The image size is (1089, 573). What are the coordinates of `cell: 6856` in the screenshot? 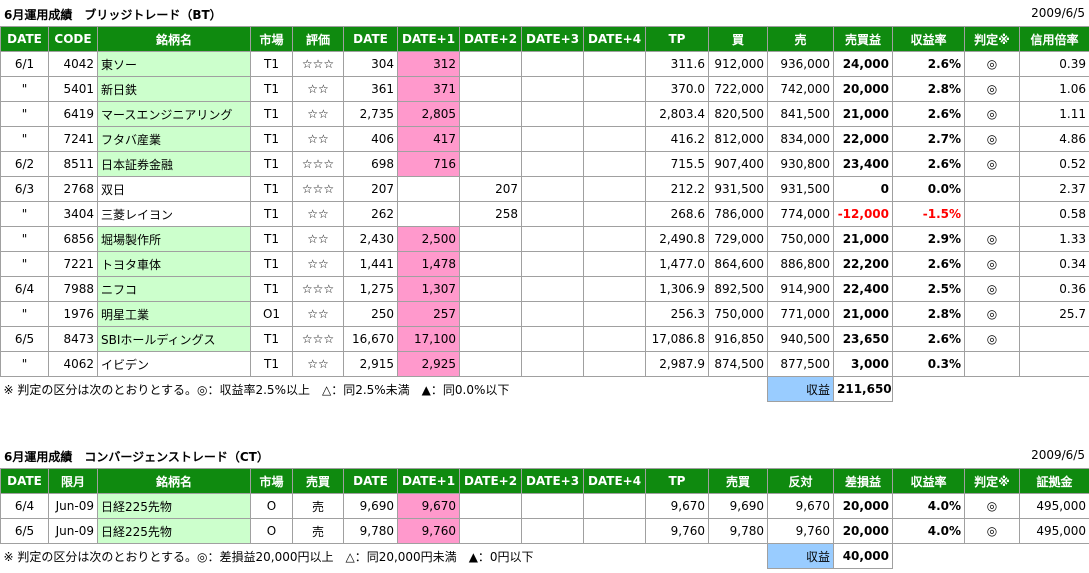 It's located at (73, 239).